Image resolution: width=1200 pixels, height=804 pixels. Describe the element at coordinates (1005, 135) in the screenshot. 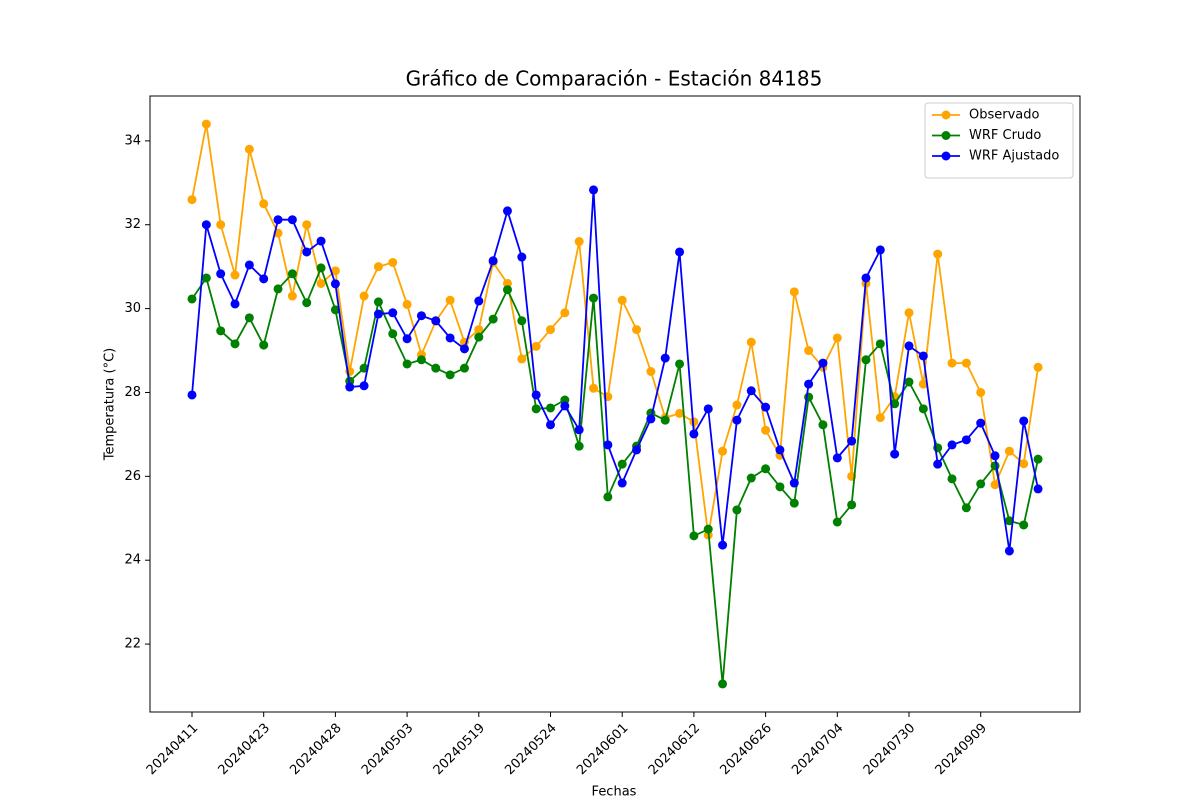

I see `legend-label: WRF Crudo` at that location.